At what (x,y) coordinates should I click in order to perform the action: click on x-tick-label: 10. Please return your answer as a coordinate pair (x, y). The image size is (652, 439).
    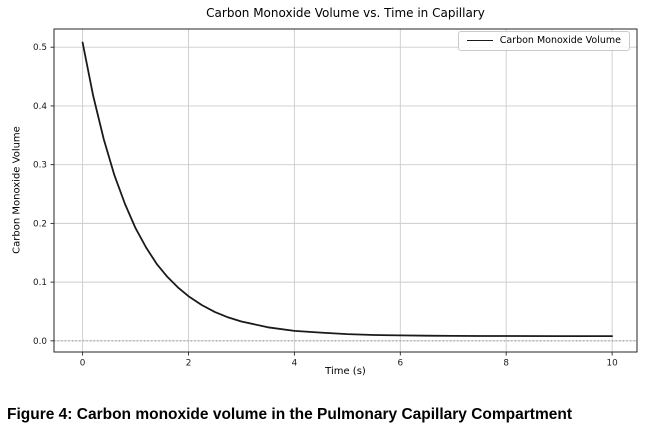
    Looking at the image, I should click on (613, 364).